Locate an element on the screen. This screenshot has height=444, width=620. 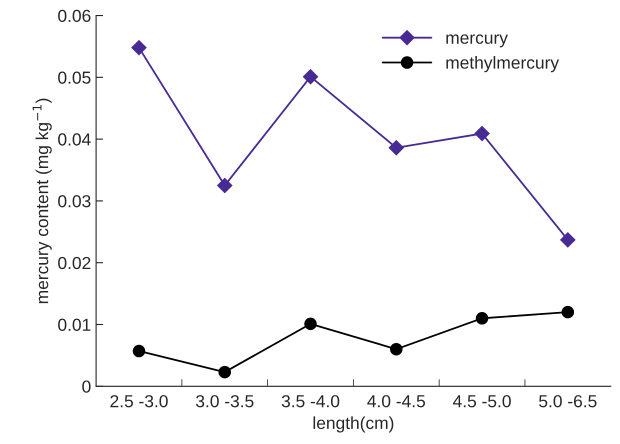
y-tick-label: 0 is located at coordinates (86, 386).